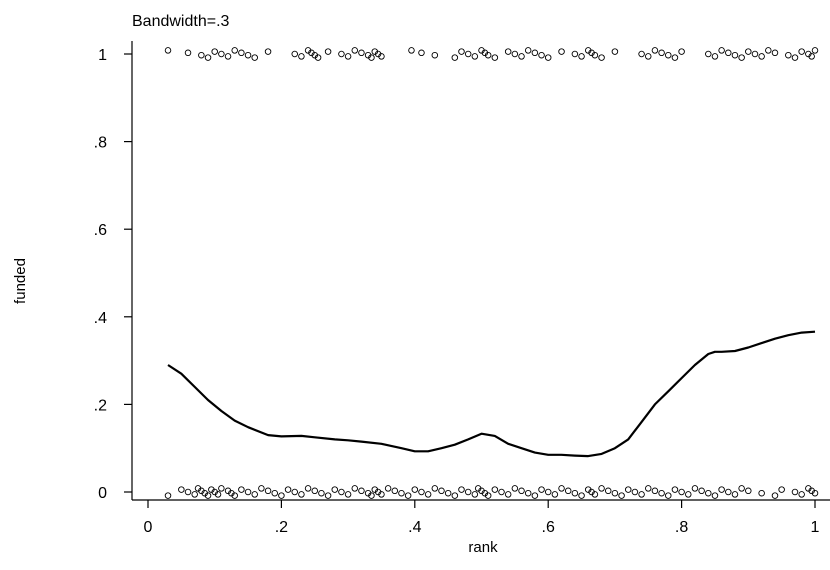  Describe the element at coordinates (102, 55) in the screenshot. I see `y-tick-label: 1` at that location.